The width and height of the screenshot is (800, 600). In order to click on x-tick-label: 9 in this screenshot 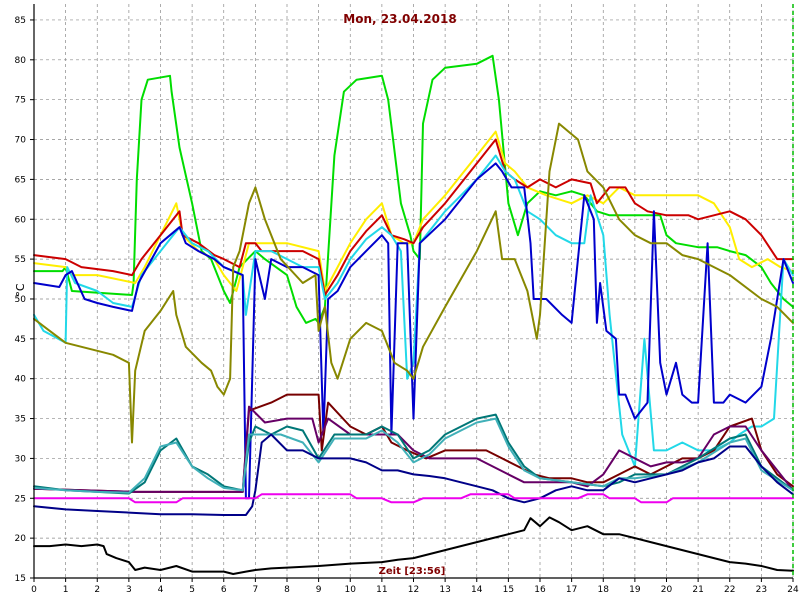, I will do `click(319, 590)`.